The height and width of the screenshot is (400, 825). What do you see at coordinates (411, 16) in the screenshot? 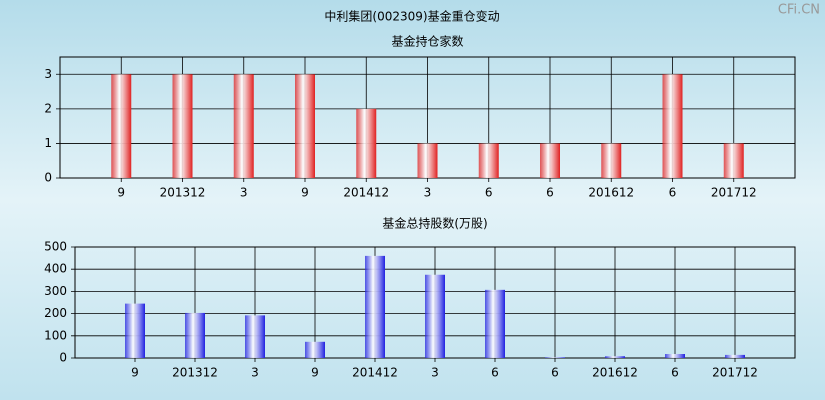
I see `page-title: 中利集团(002309)基金重仓变动` at bounding box center [411, 16].